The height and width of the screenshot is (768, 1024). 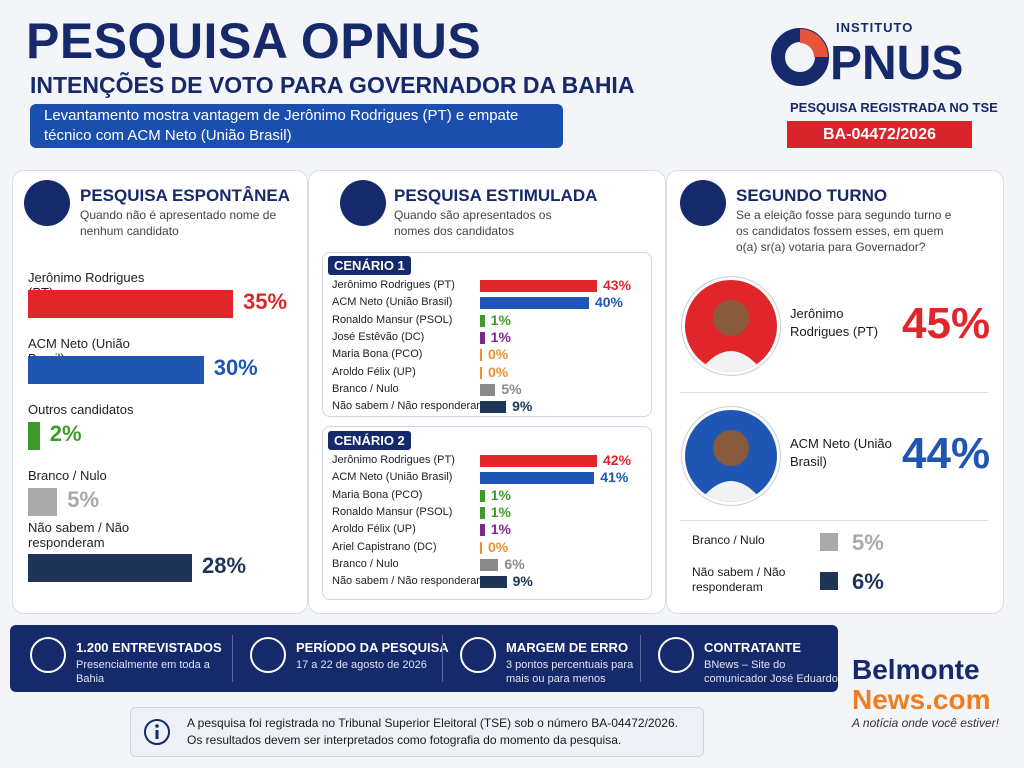 I want to click on panel-title: SEGUNDO TURNO, so click(x=812, y=195).